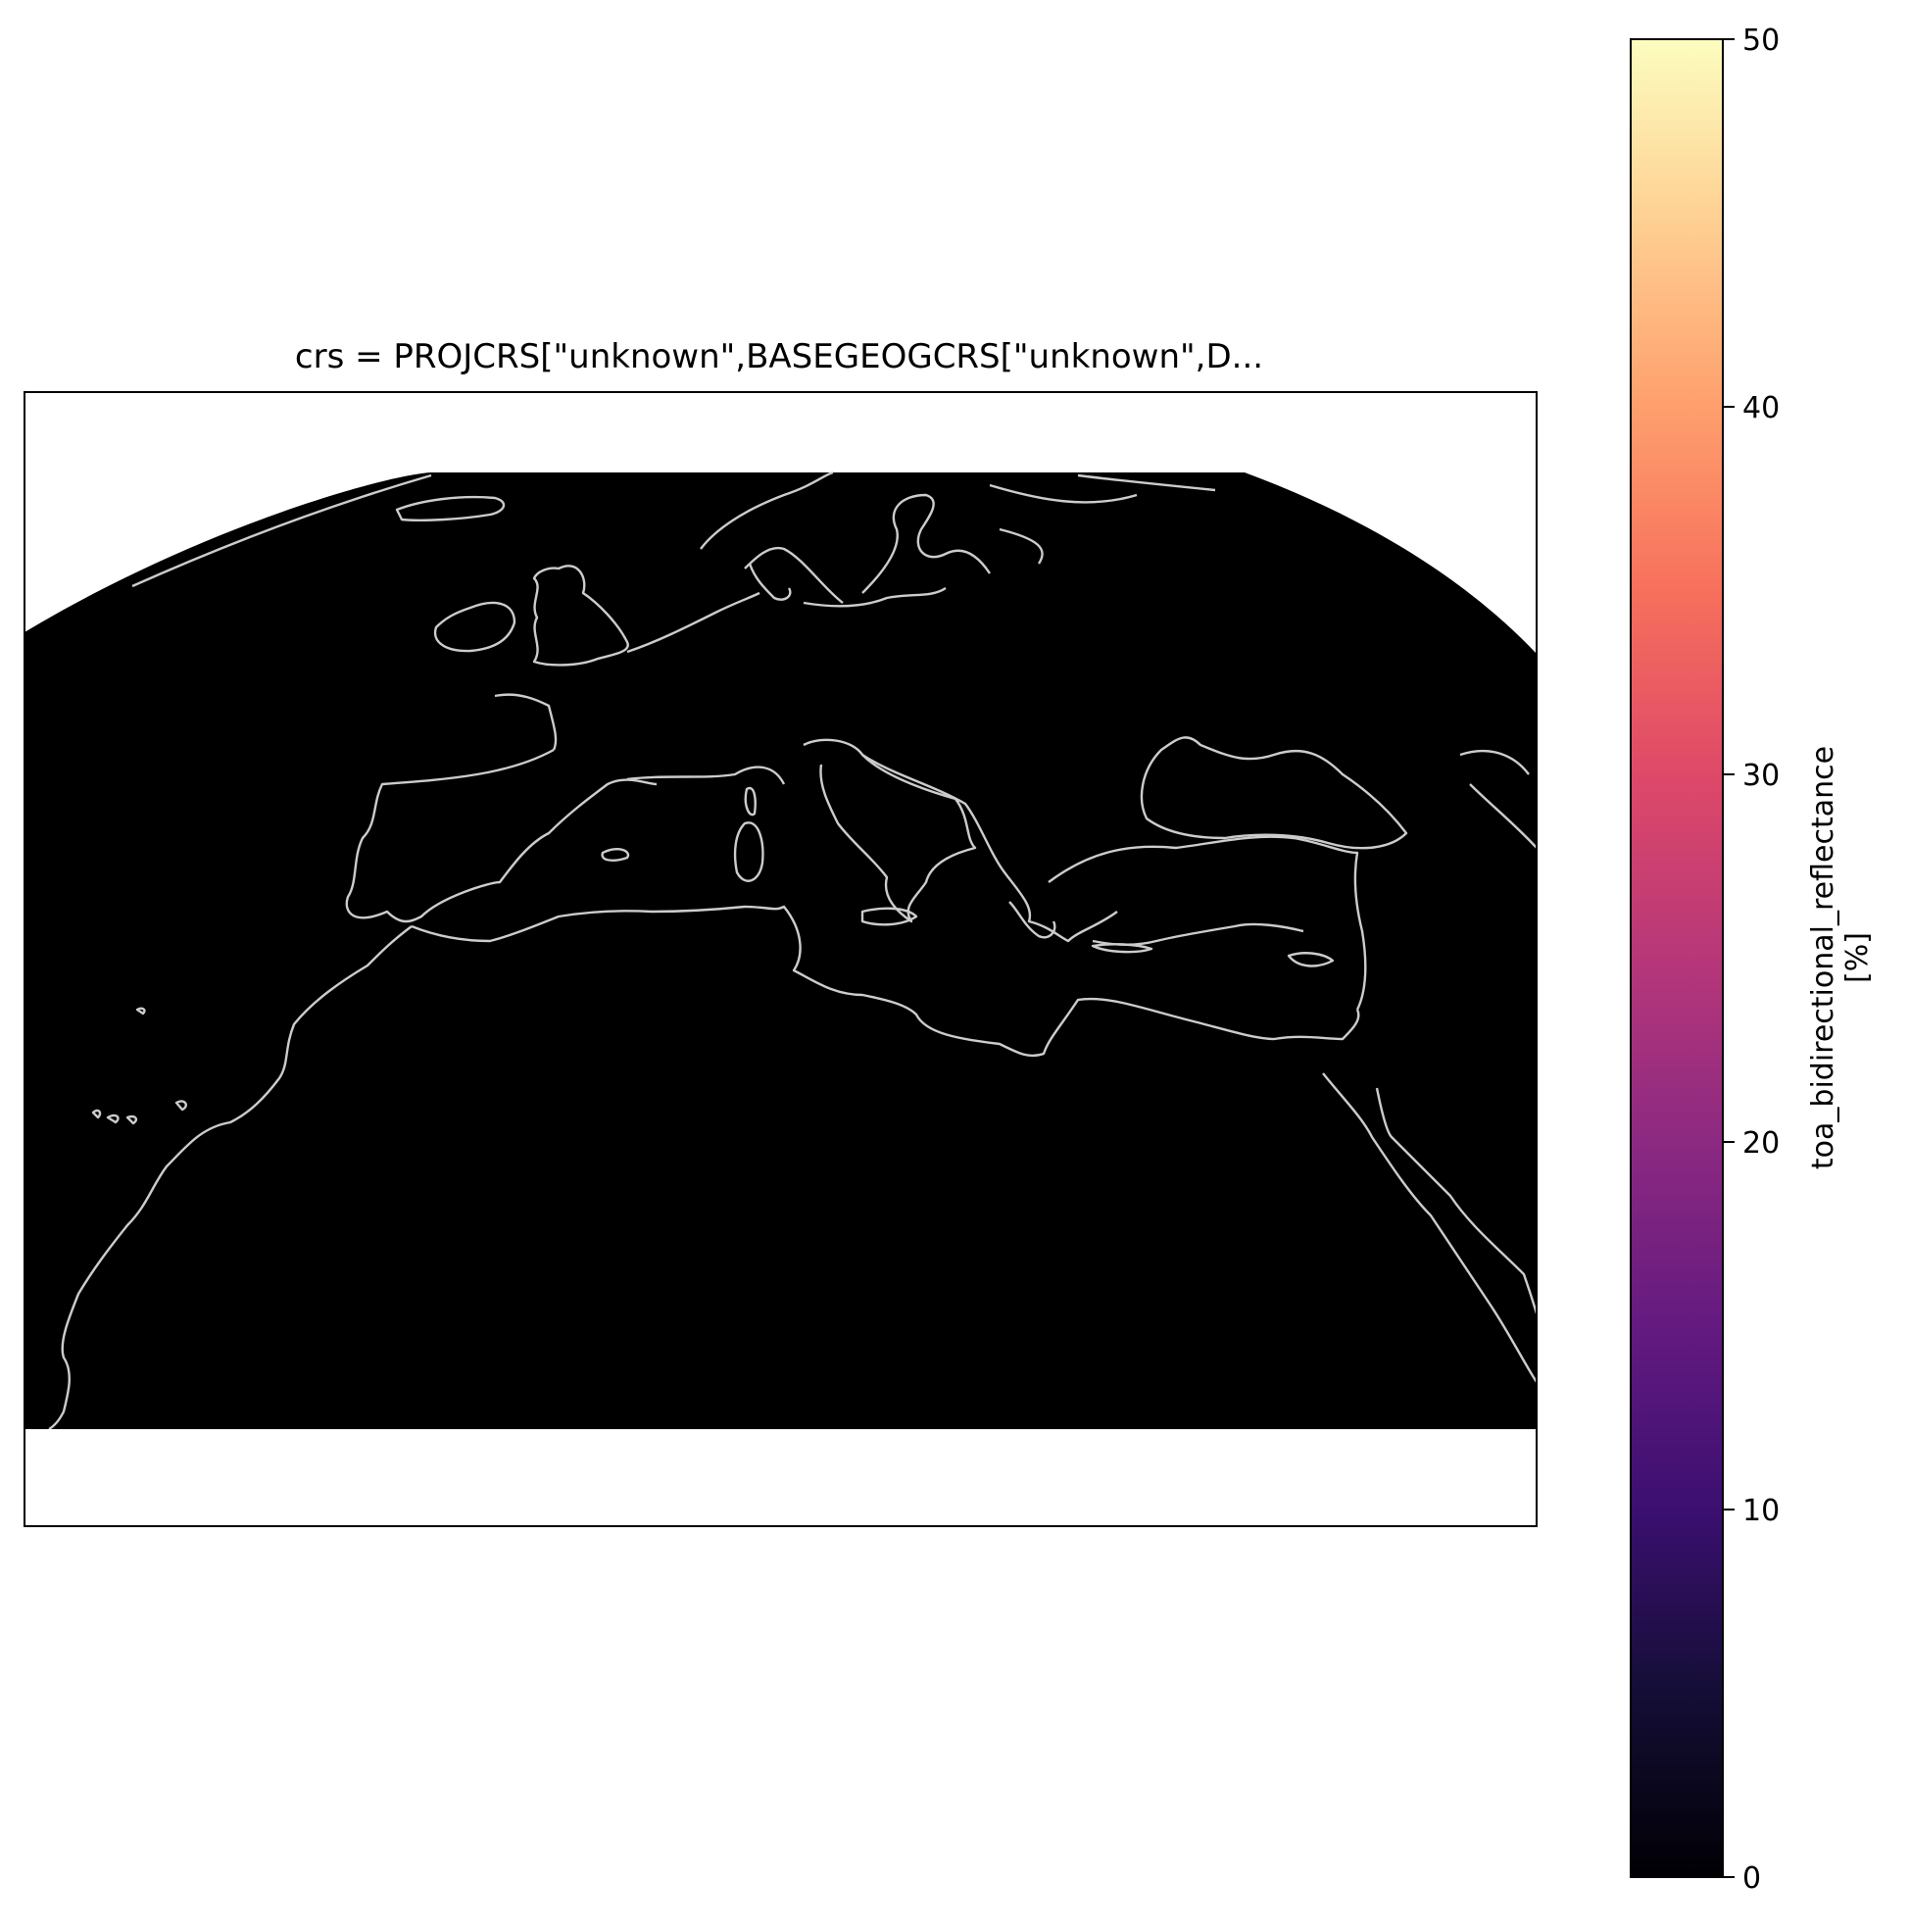 This screenshot has width=1909, height=1932. Describe the element at coordinates (885, 981) in the screenshot. I see `coastline-north-africa` at that location.